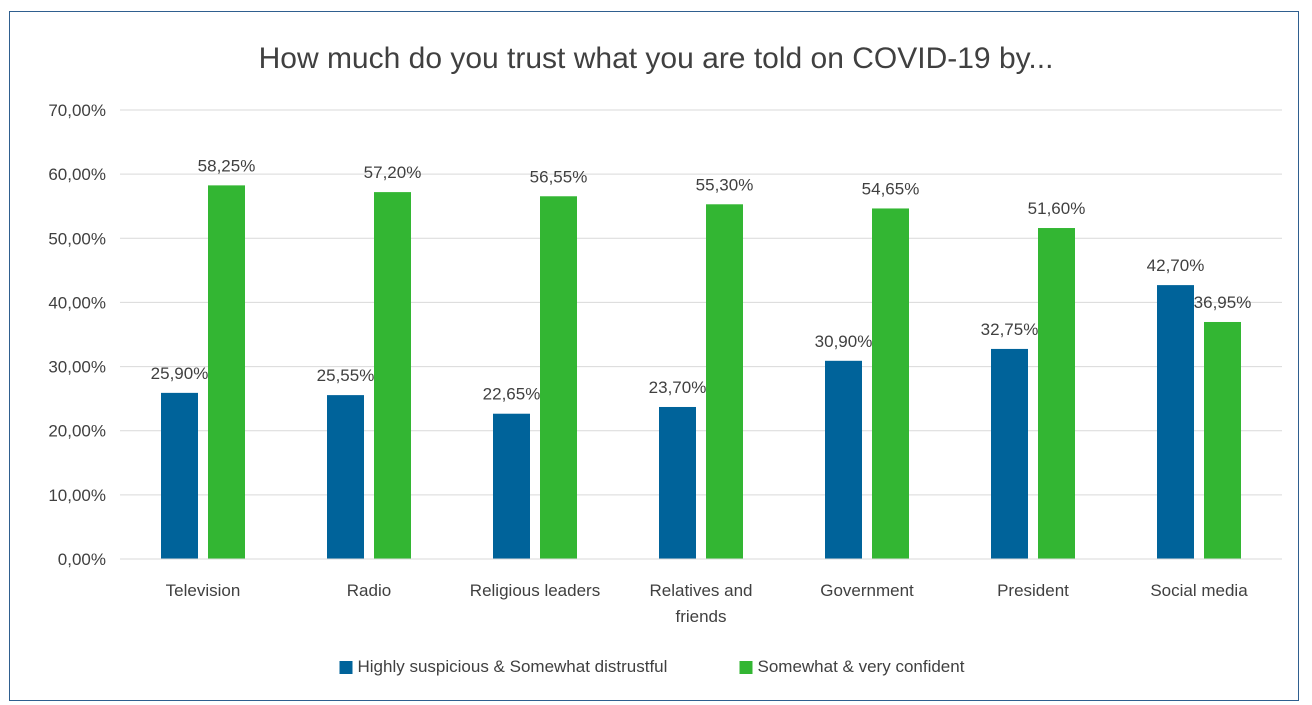 The width and height of the screenshot is (1312, 705). What do you see at coordinates (180, 373) in the screenshot?
I see `data-label: 25,90%` at bounding box center [180, 373].